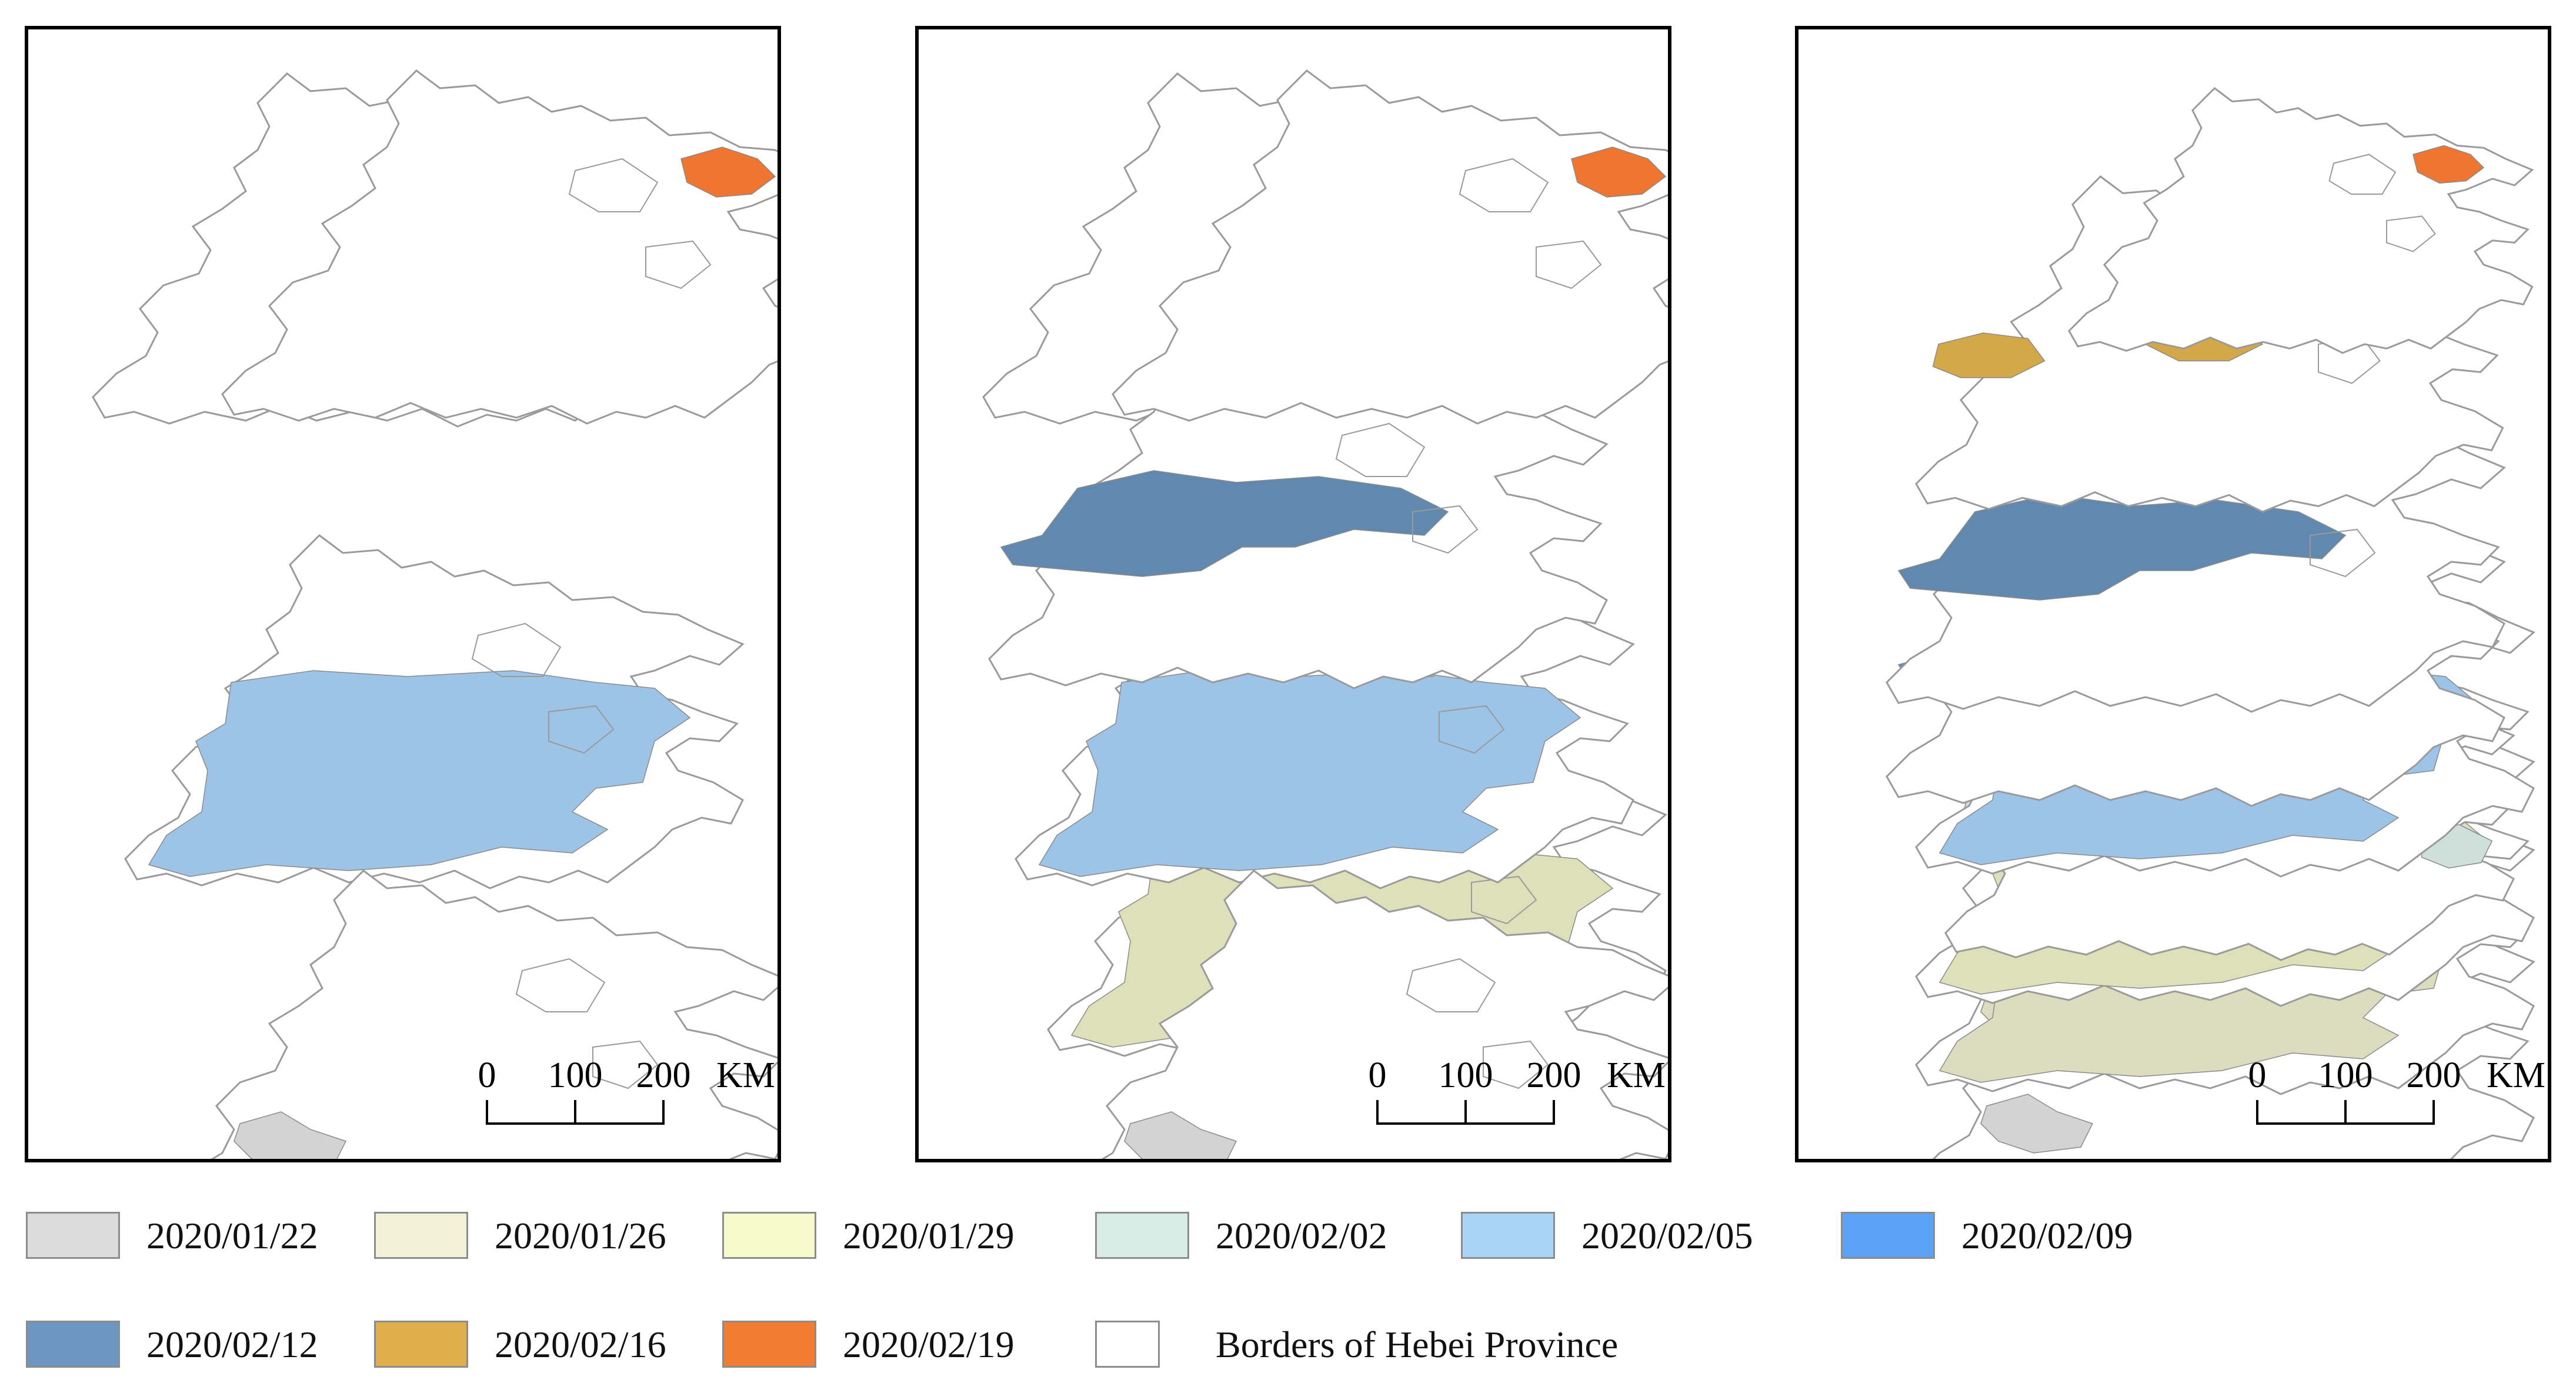 The width and height of the screenshot is (2576, 1393). I want to click on legend-item: Borders of Hebei Province, so click(1418, 1347).